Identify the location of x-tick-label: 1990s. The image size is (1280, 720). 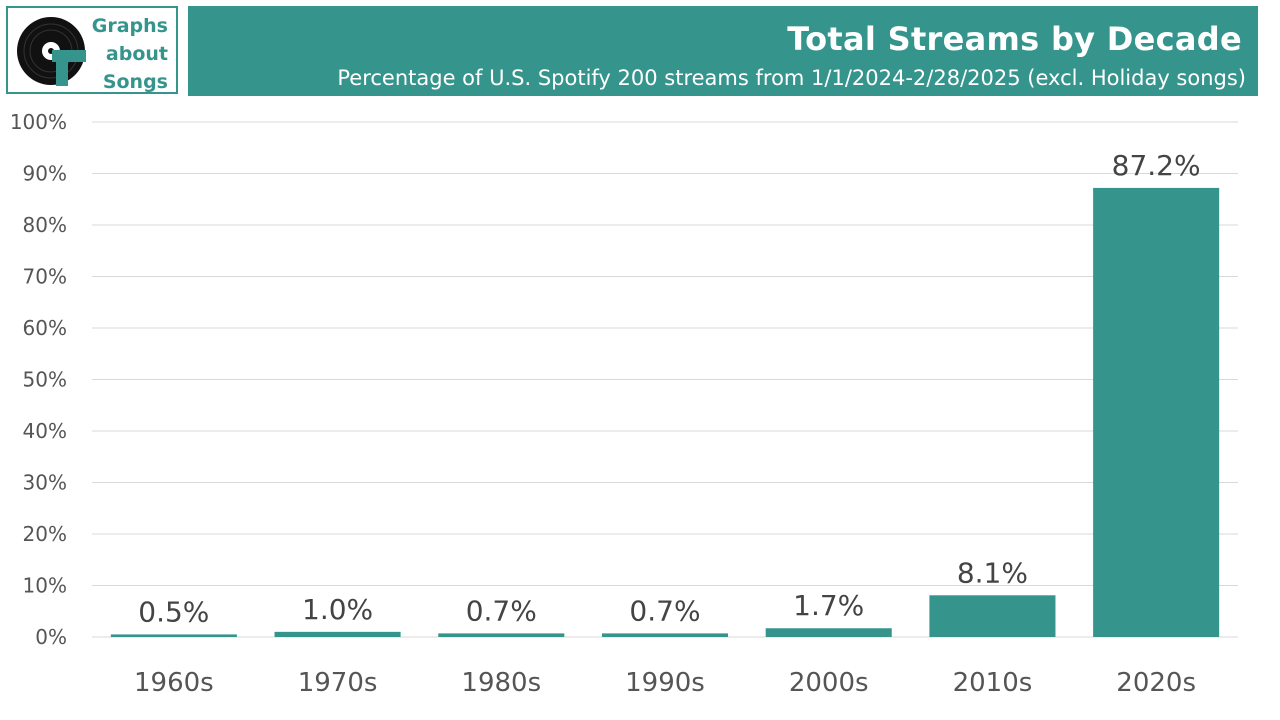
(665, 683).